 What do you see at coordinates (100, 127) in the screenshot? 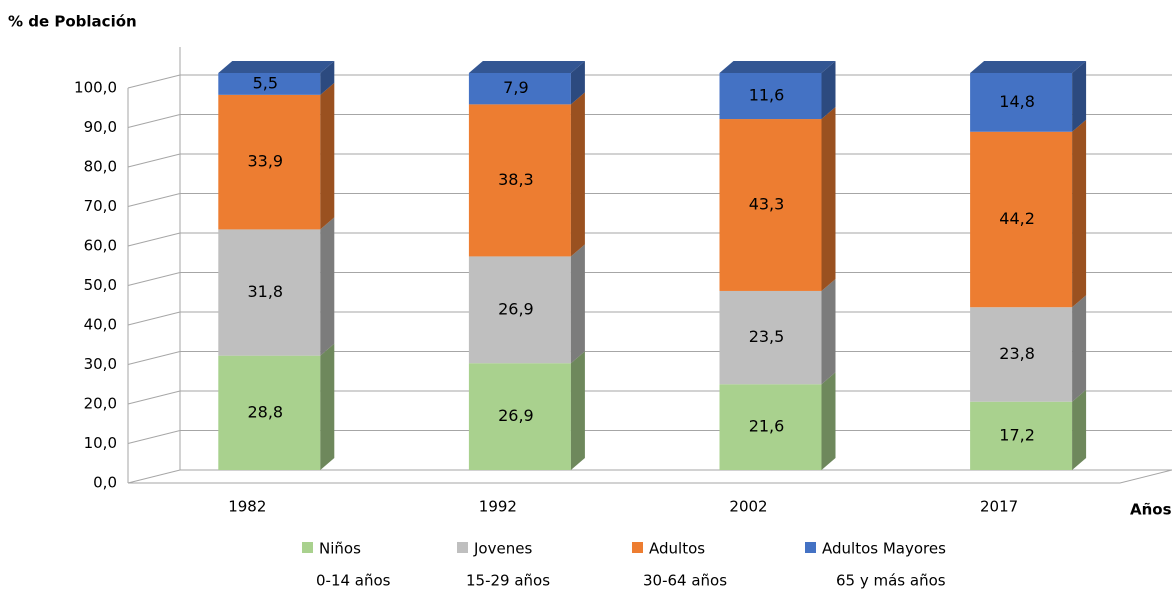
I see `y-tick-label: 90,0` at bounding box center [100, 127].